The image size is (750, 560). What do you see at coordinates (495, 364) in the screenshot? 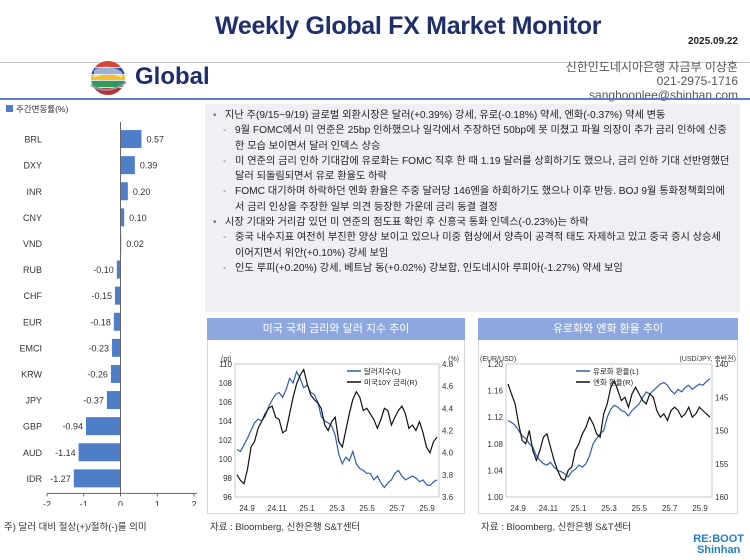
I see `left-tick-label: 1.20` at bounding box center [495, 364].